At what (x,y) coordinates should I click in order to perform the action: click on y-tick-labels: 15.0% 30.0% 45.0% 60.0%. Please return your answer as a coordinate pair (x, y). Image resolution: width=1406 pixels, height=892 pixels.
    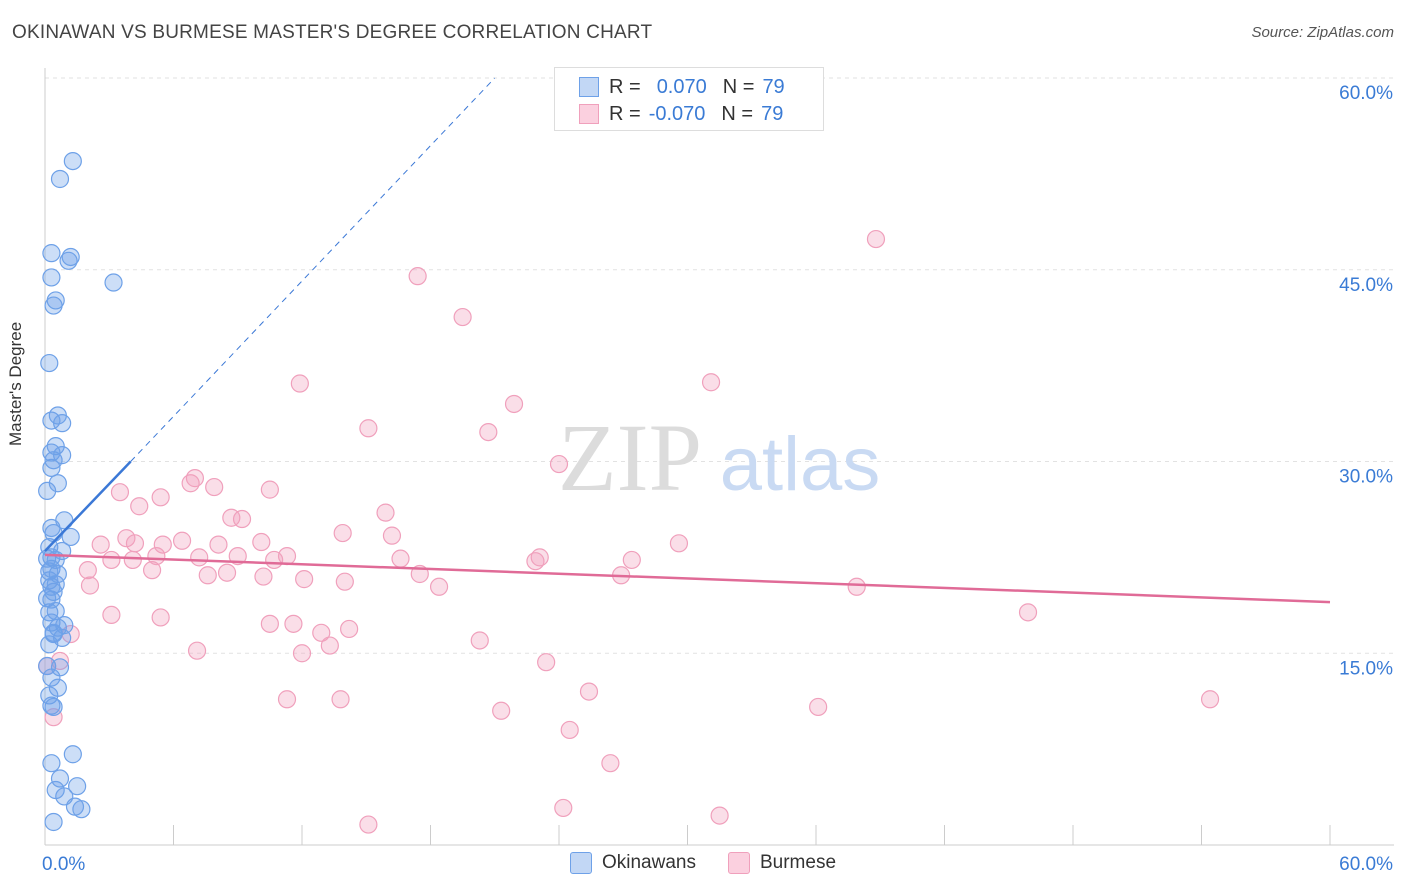
    Looking at the image, I should click on (1366, 381).